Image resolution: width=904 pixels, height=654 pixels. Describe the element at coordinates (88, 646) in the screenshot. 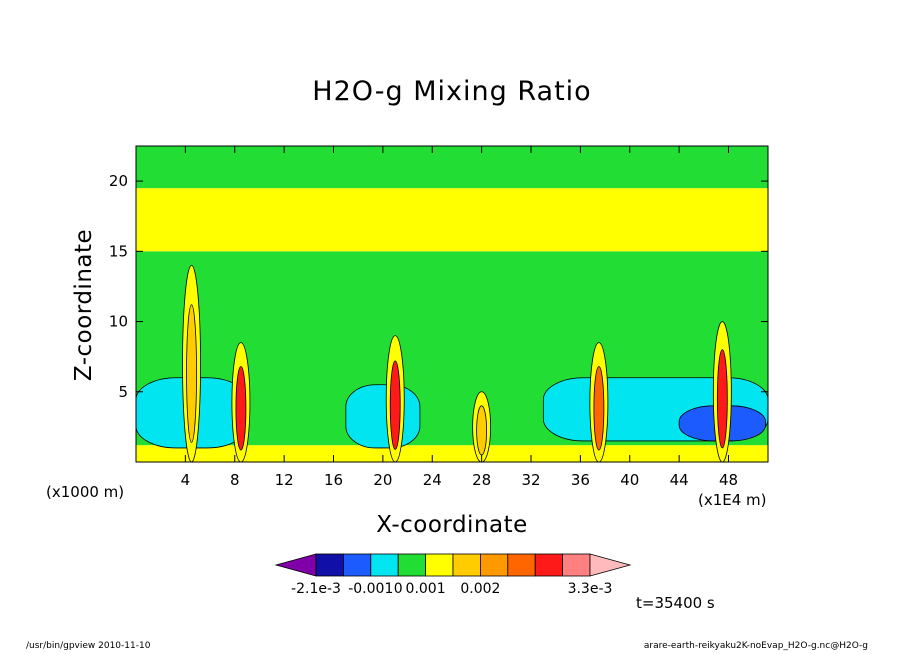

I see `footer-left: /usr/bin/gpview 2010-11-10` at that location.